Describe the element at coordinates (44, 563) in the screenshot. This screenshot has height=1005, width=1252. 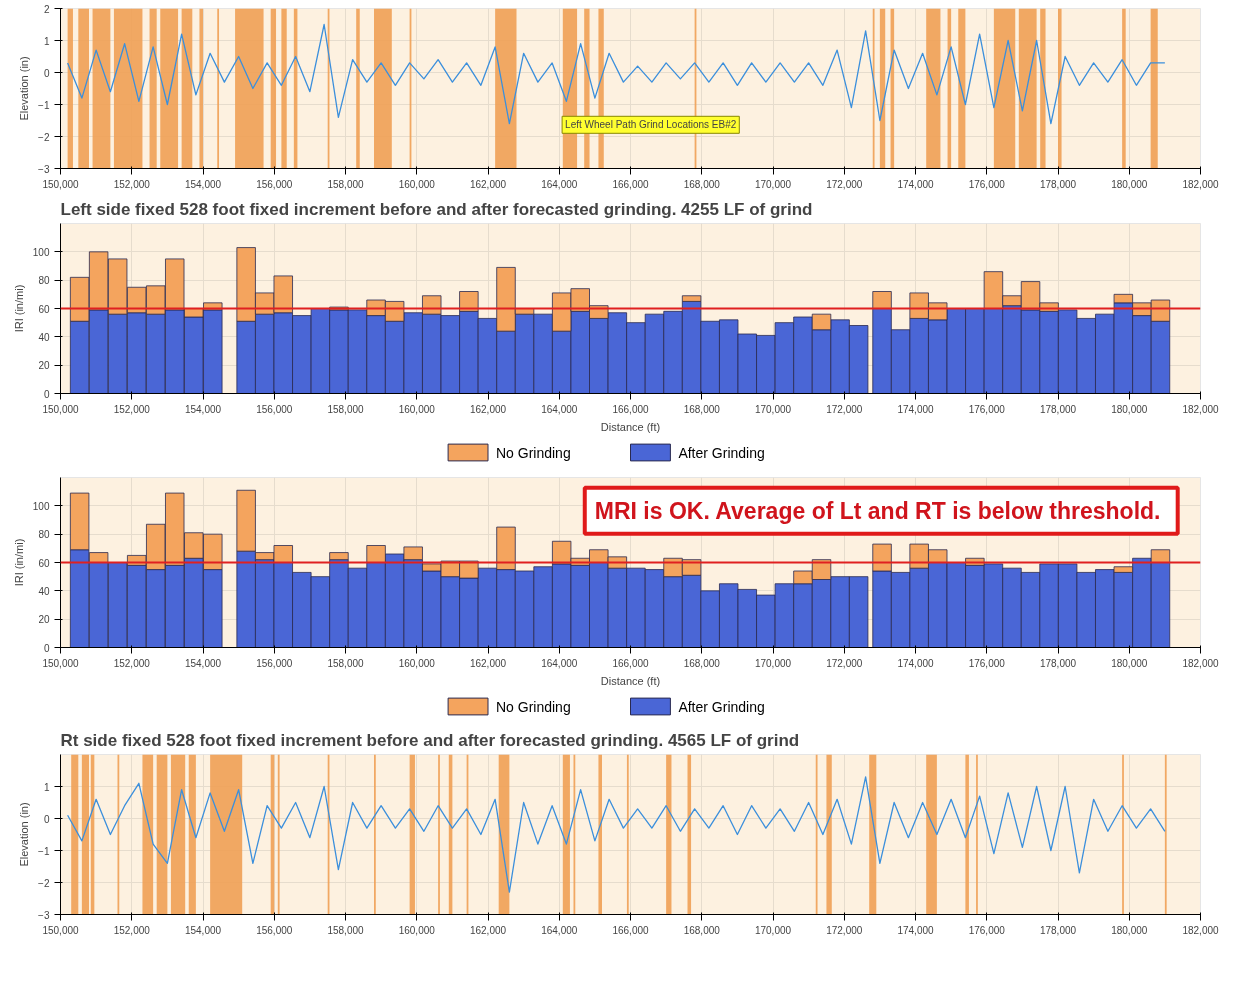
I see `y-tick-label: 60` at that location.